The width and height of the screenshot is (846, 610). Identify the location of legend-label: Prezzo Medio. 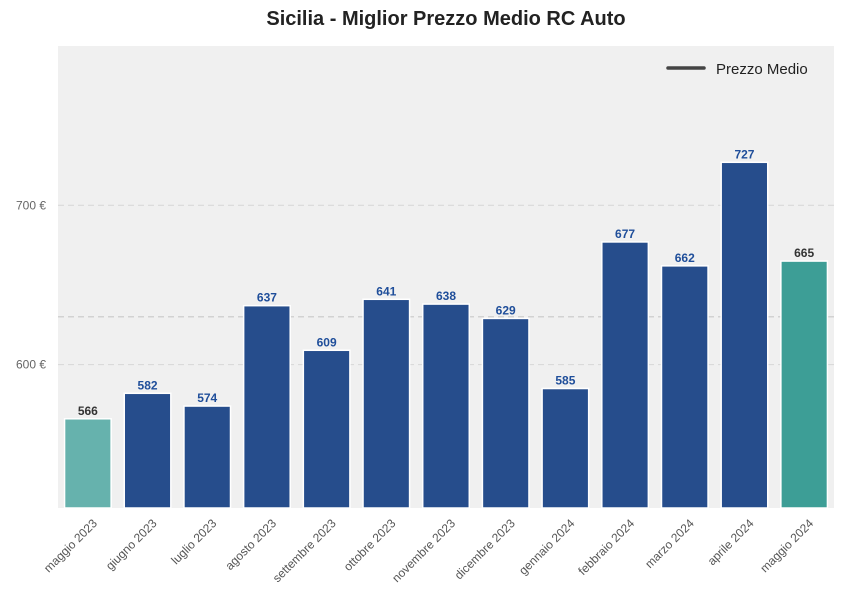
(762, 69).